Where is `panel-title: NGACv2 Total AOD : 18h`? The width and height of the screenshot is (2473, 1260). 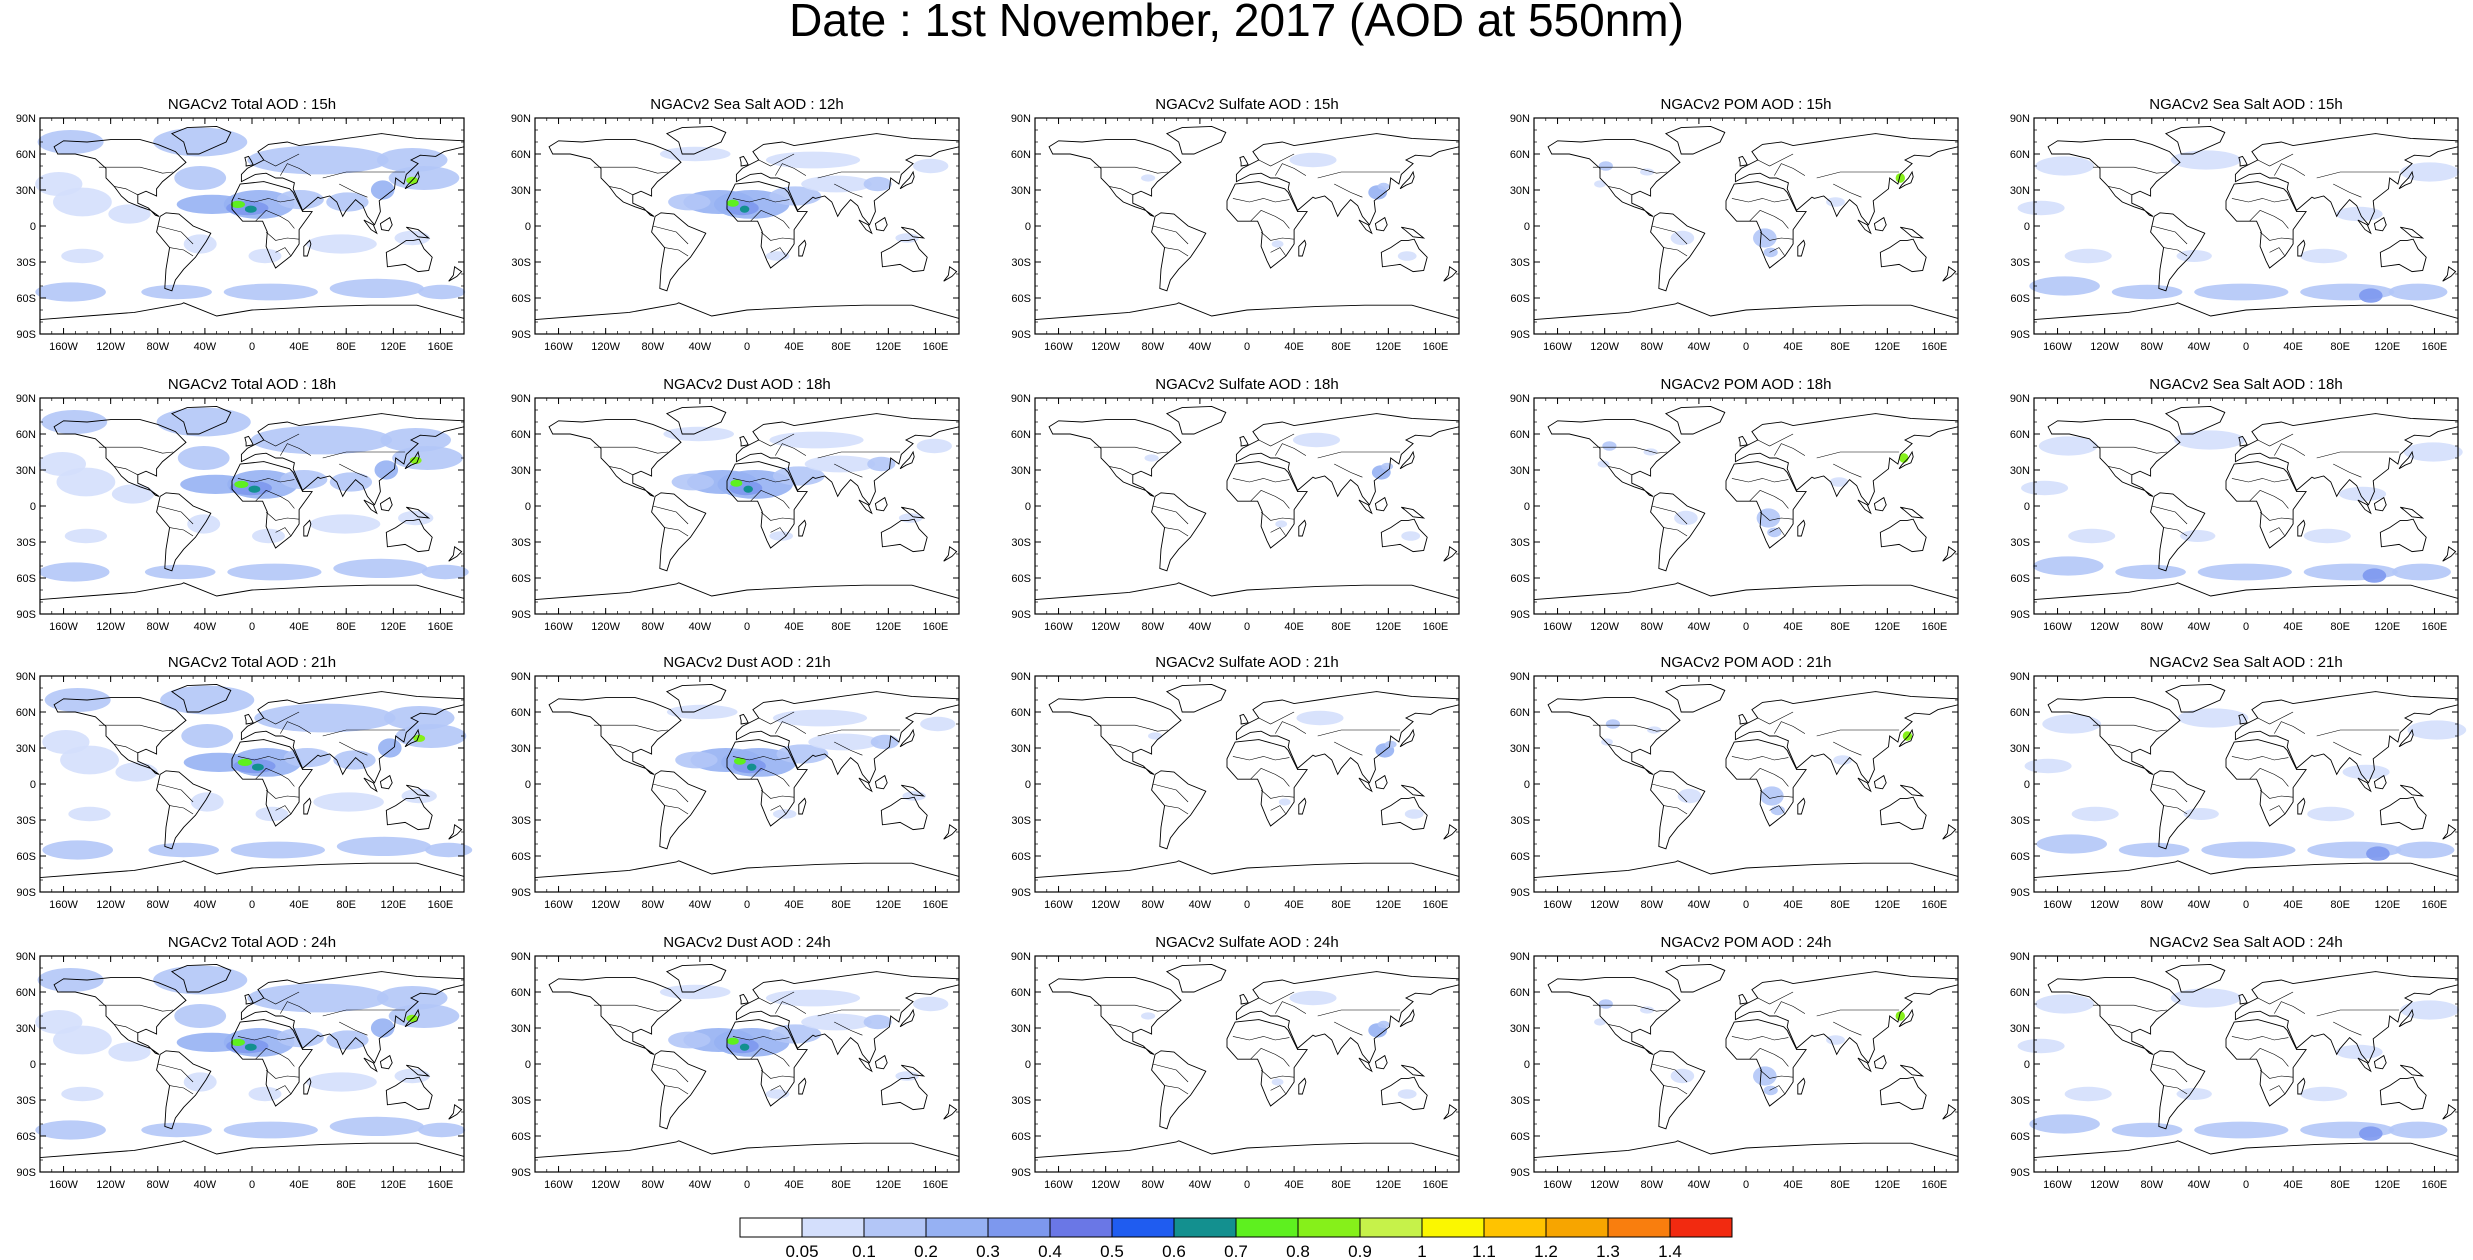
panel-title: NGACv2 Total AOD : 18h is located at coordinates (252, 384).